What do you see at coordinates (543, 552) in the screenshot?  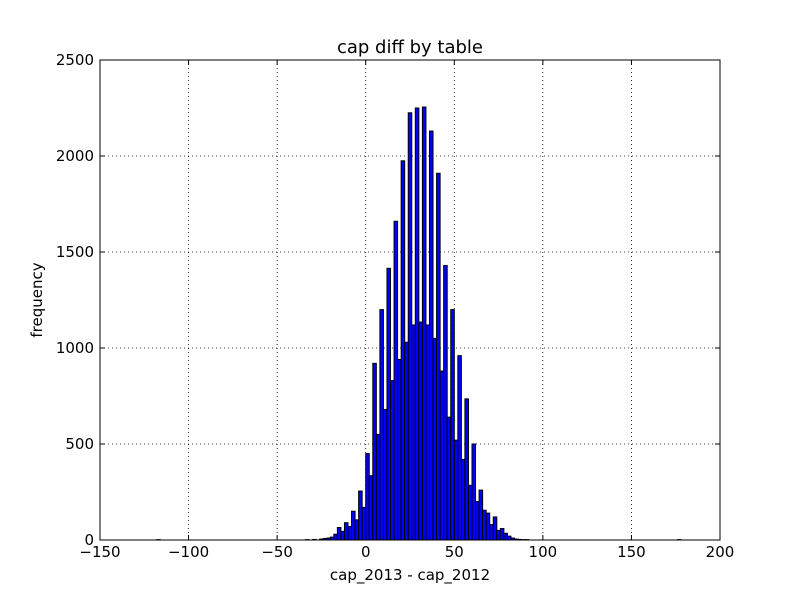 I see `x-tick-label: 100` at bounding box center [543, 552].